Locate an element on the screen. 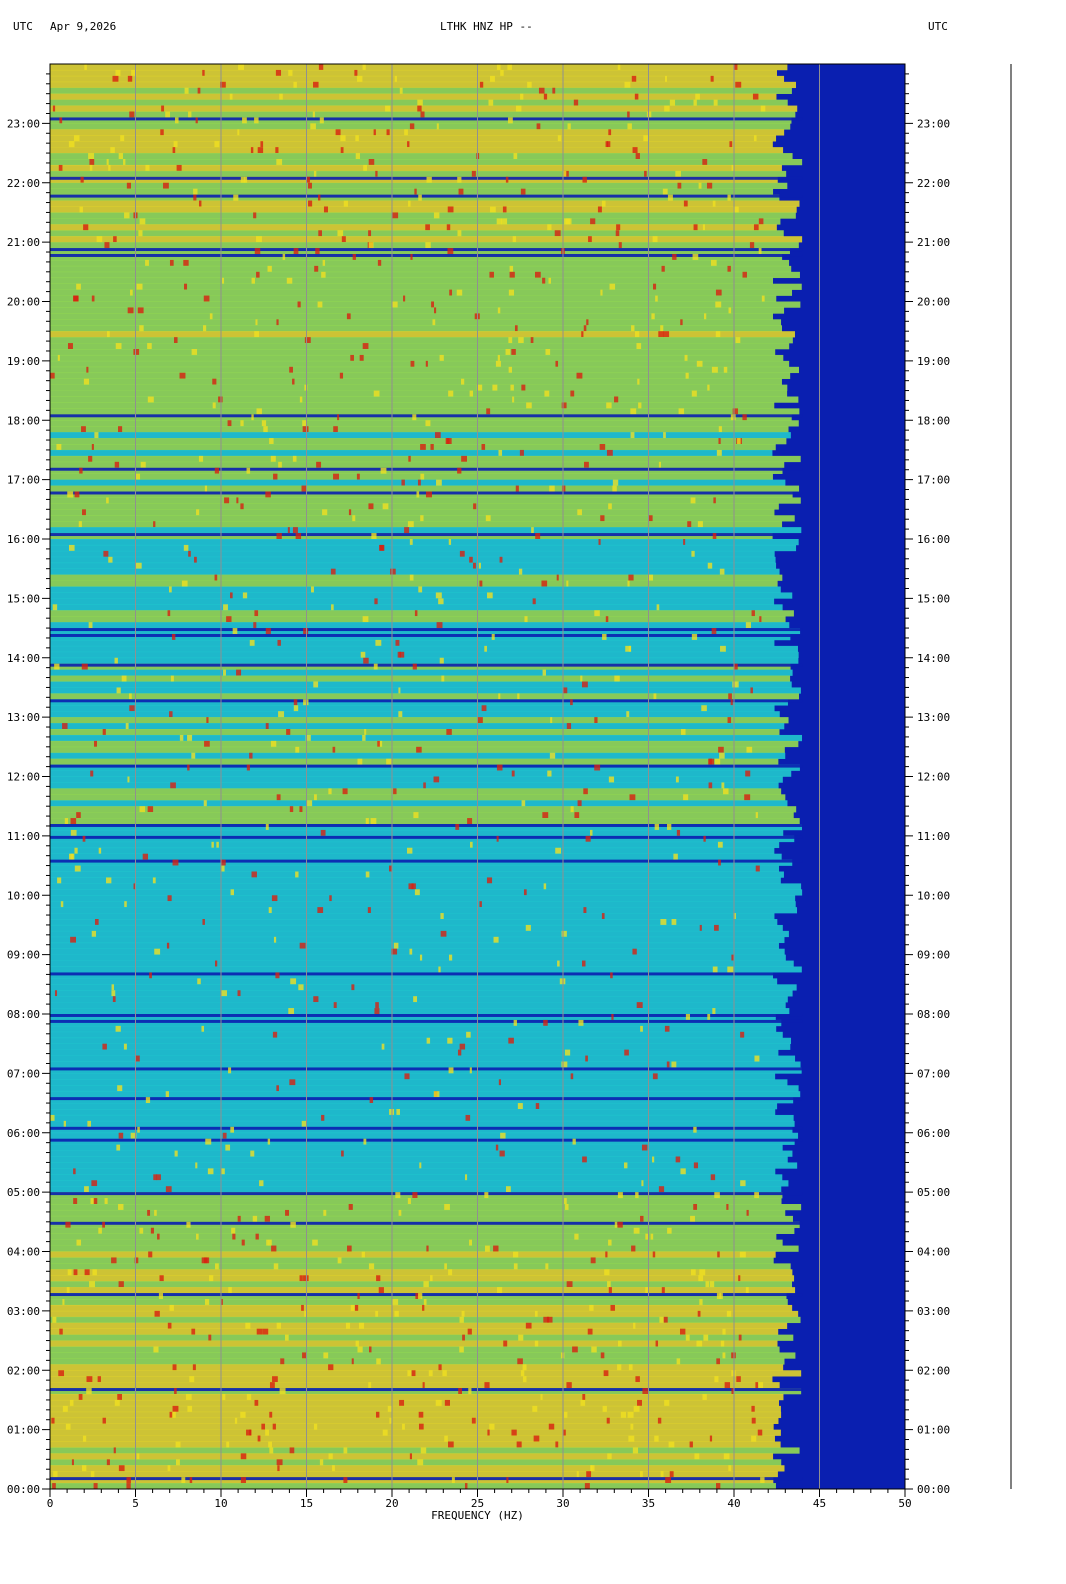  y-tick-label-right: 04:00 is located at coordinates (933, 1252).